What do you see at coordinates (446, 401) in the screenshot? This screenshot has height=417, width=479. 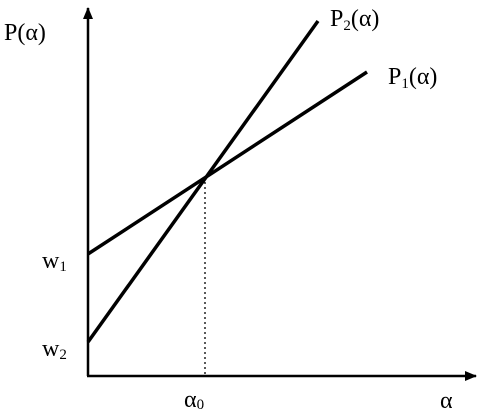 I see `x-axis-label: α` at bounding box center [446, 401].